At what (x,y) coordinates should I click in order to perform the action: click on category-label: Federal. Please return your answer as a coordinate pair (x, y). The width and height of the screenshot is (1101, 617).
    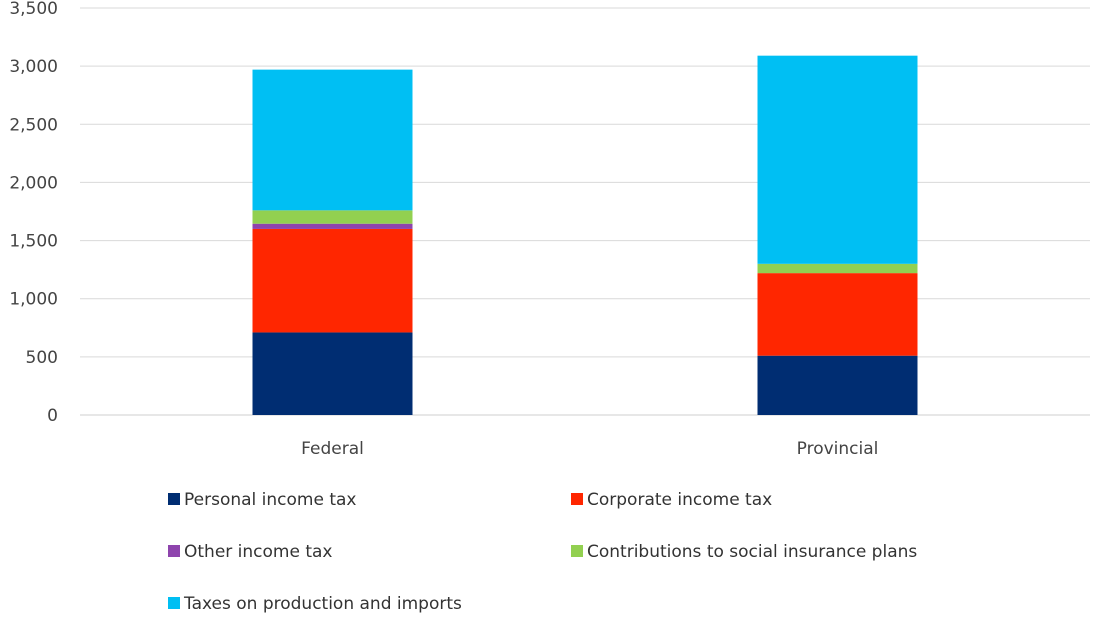
    Looking at the image, I should click on (332, 449).